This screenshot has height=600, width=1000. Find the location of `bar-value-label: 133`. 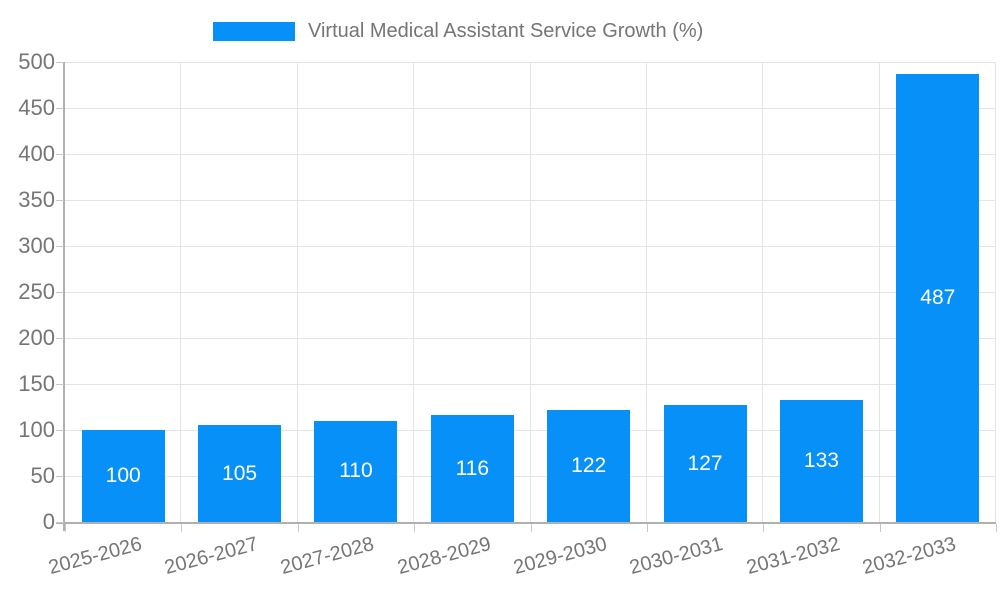

bar-value-label: 133 is located at coordinates (821, 460).